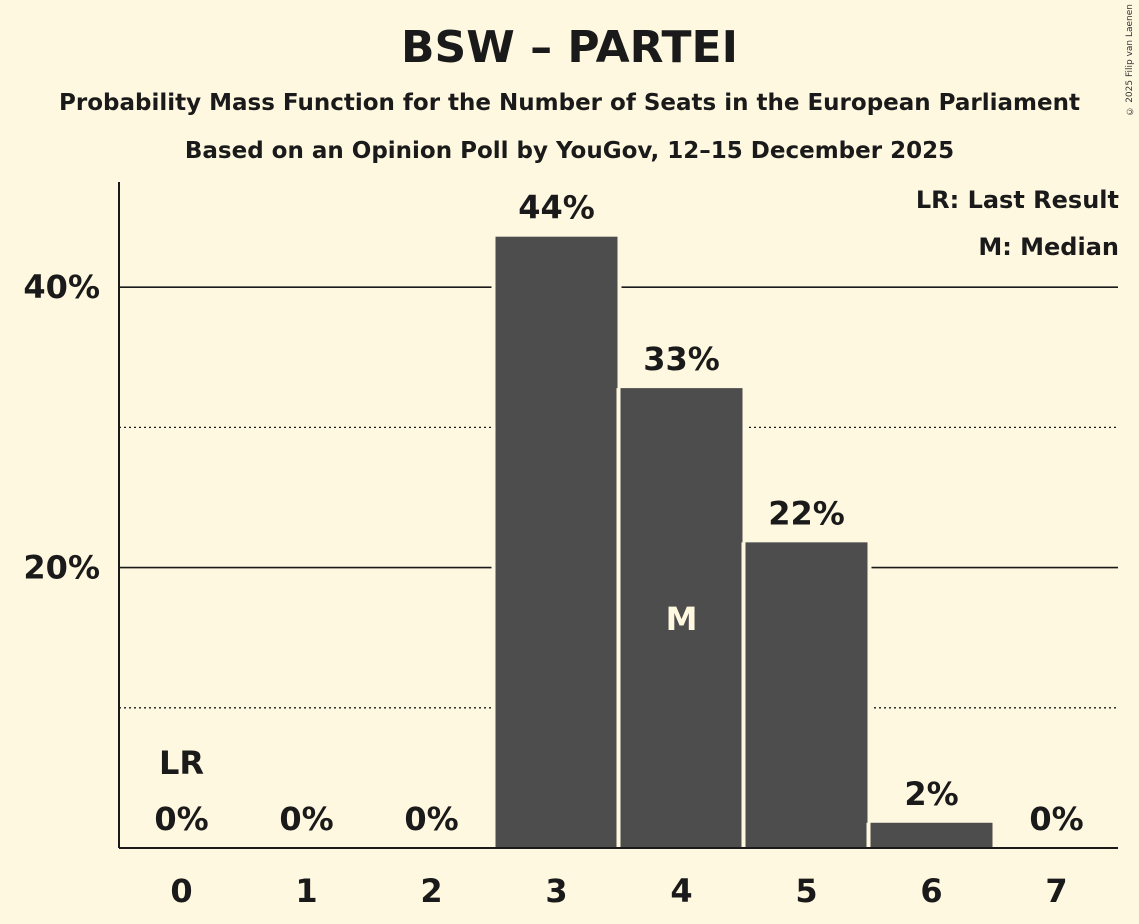  I want to click on x-tick-label: 3, so click(556, 891).